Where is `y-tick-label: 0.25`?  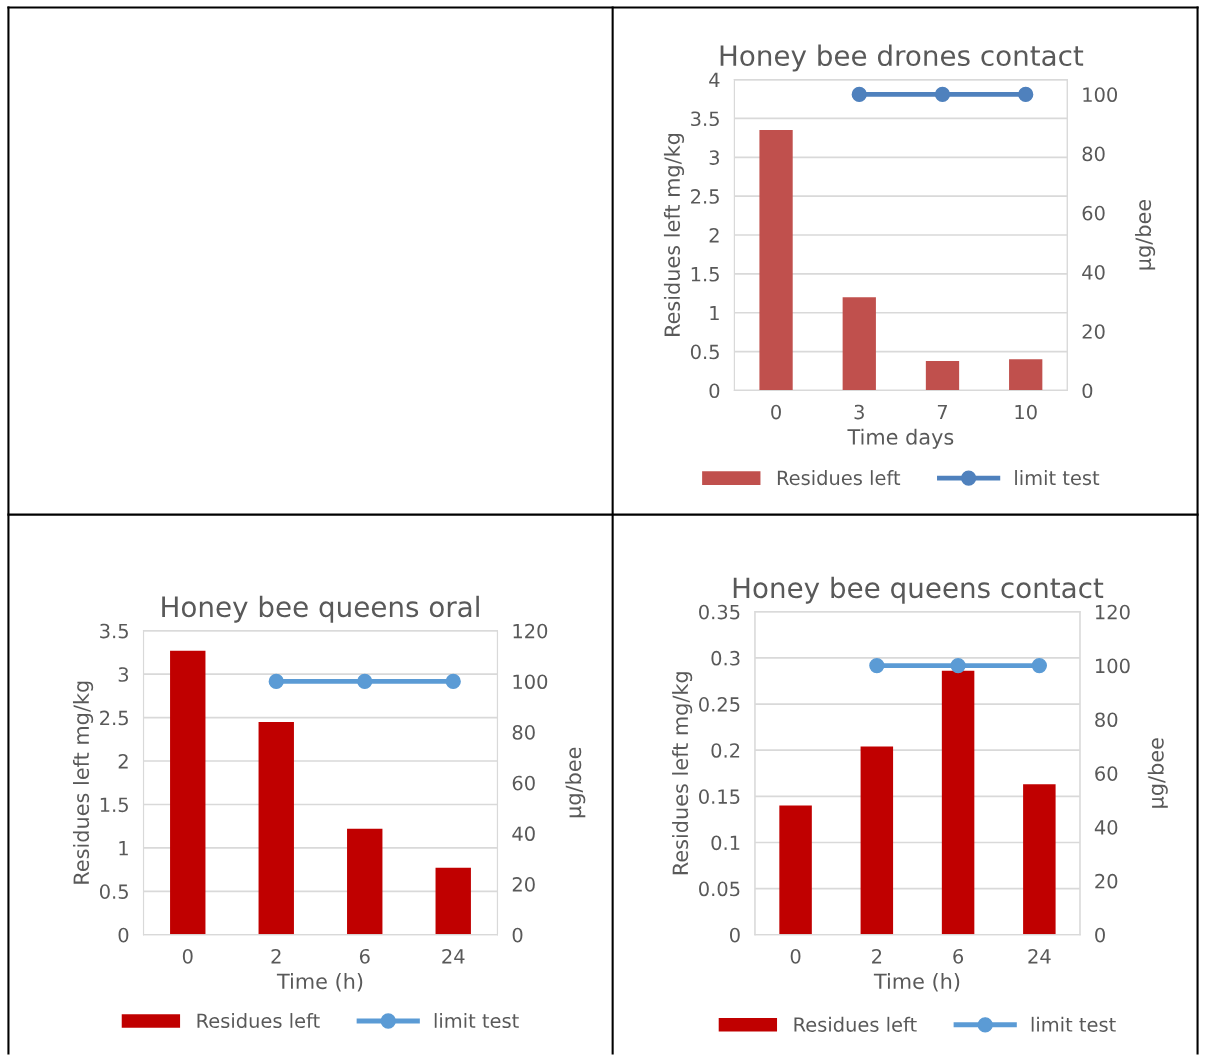
y-tick-label: 0.25 is located at coordinates (719, 704).